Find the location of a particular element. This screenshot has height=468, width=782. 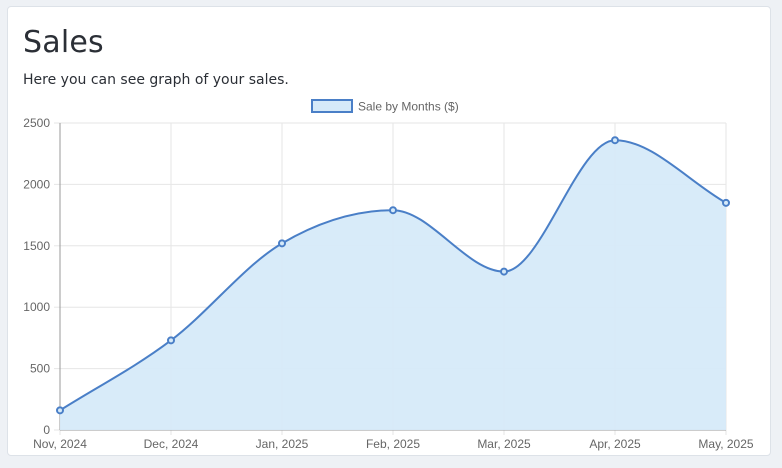

x-tick-label: Dec, 2024 is located at coordinates (171, 444).